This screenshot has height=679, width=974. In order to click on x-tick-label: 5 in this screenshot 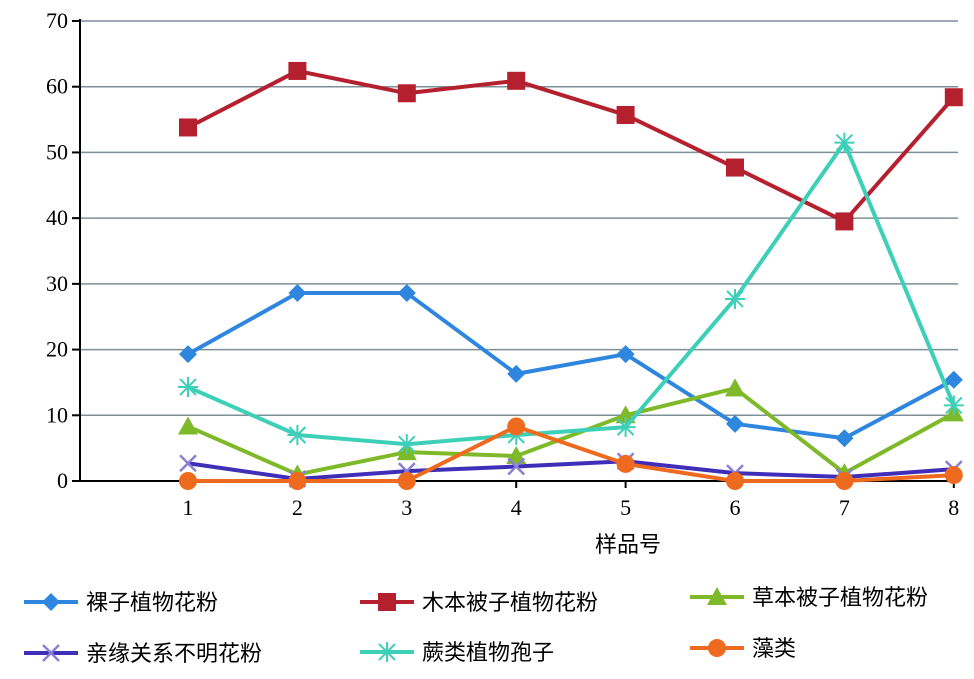, I will do `click(625, 507)`.